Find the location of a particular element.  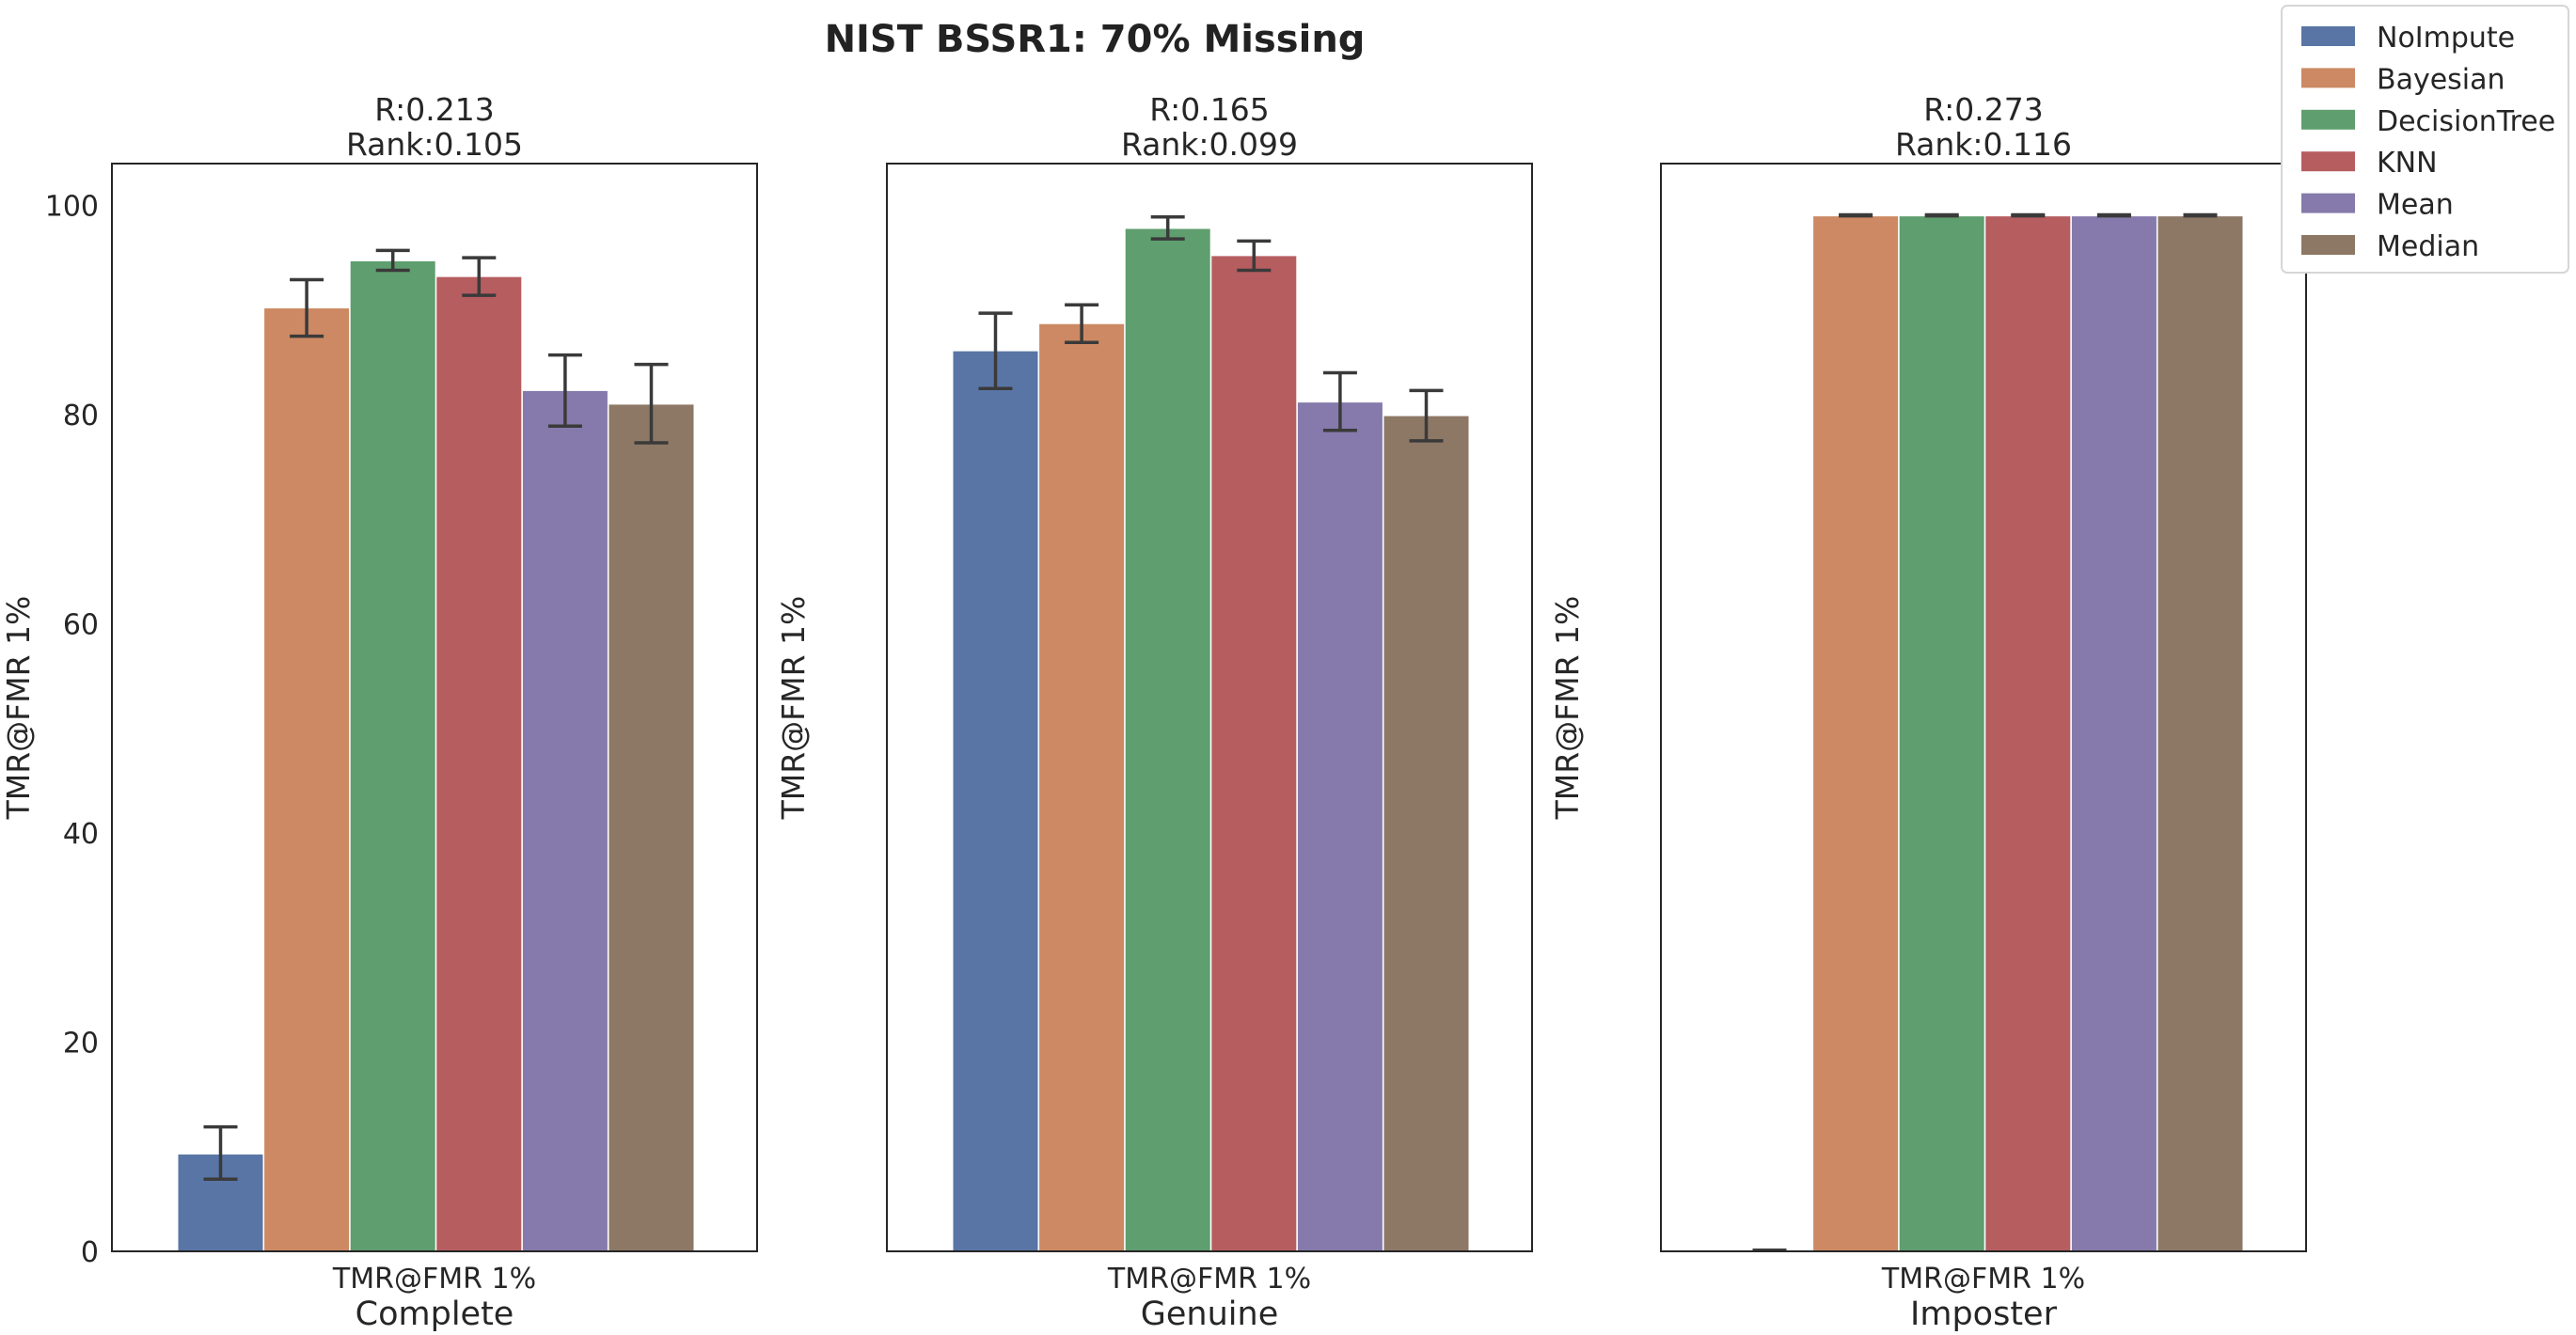

y-tick-label: 80 is located at coordinates (81, 416).